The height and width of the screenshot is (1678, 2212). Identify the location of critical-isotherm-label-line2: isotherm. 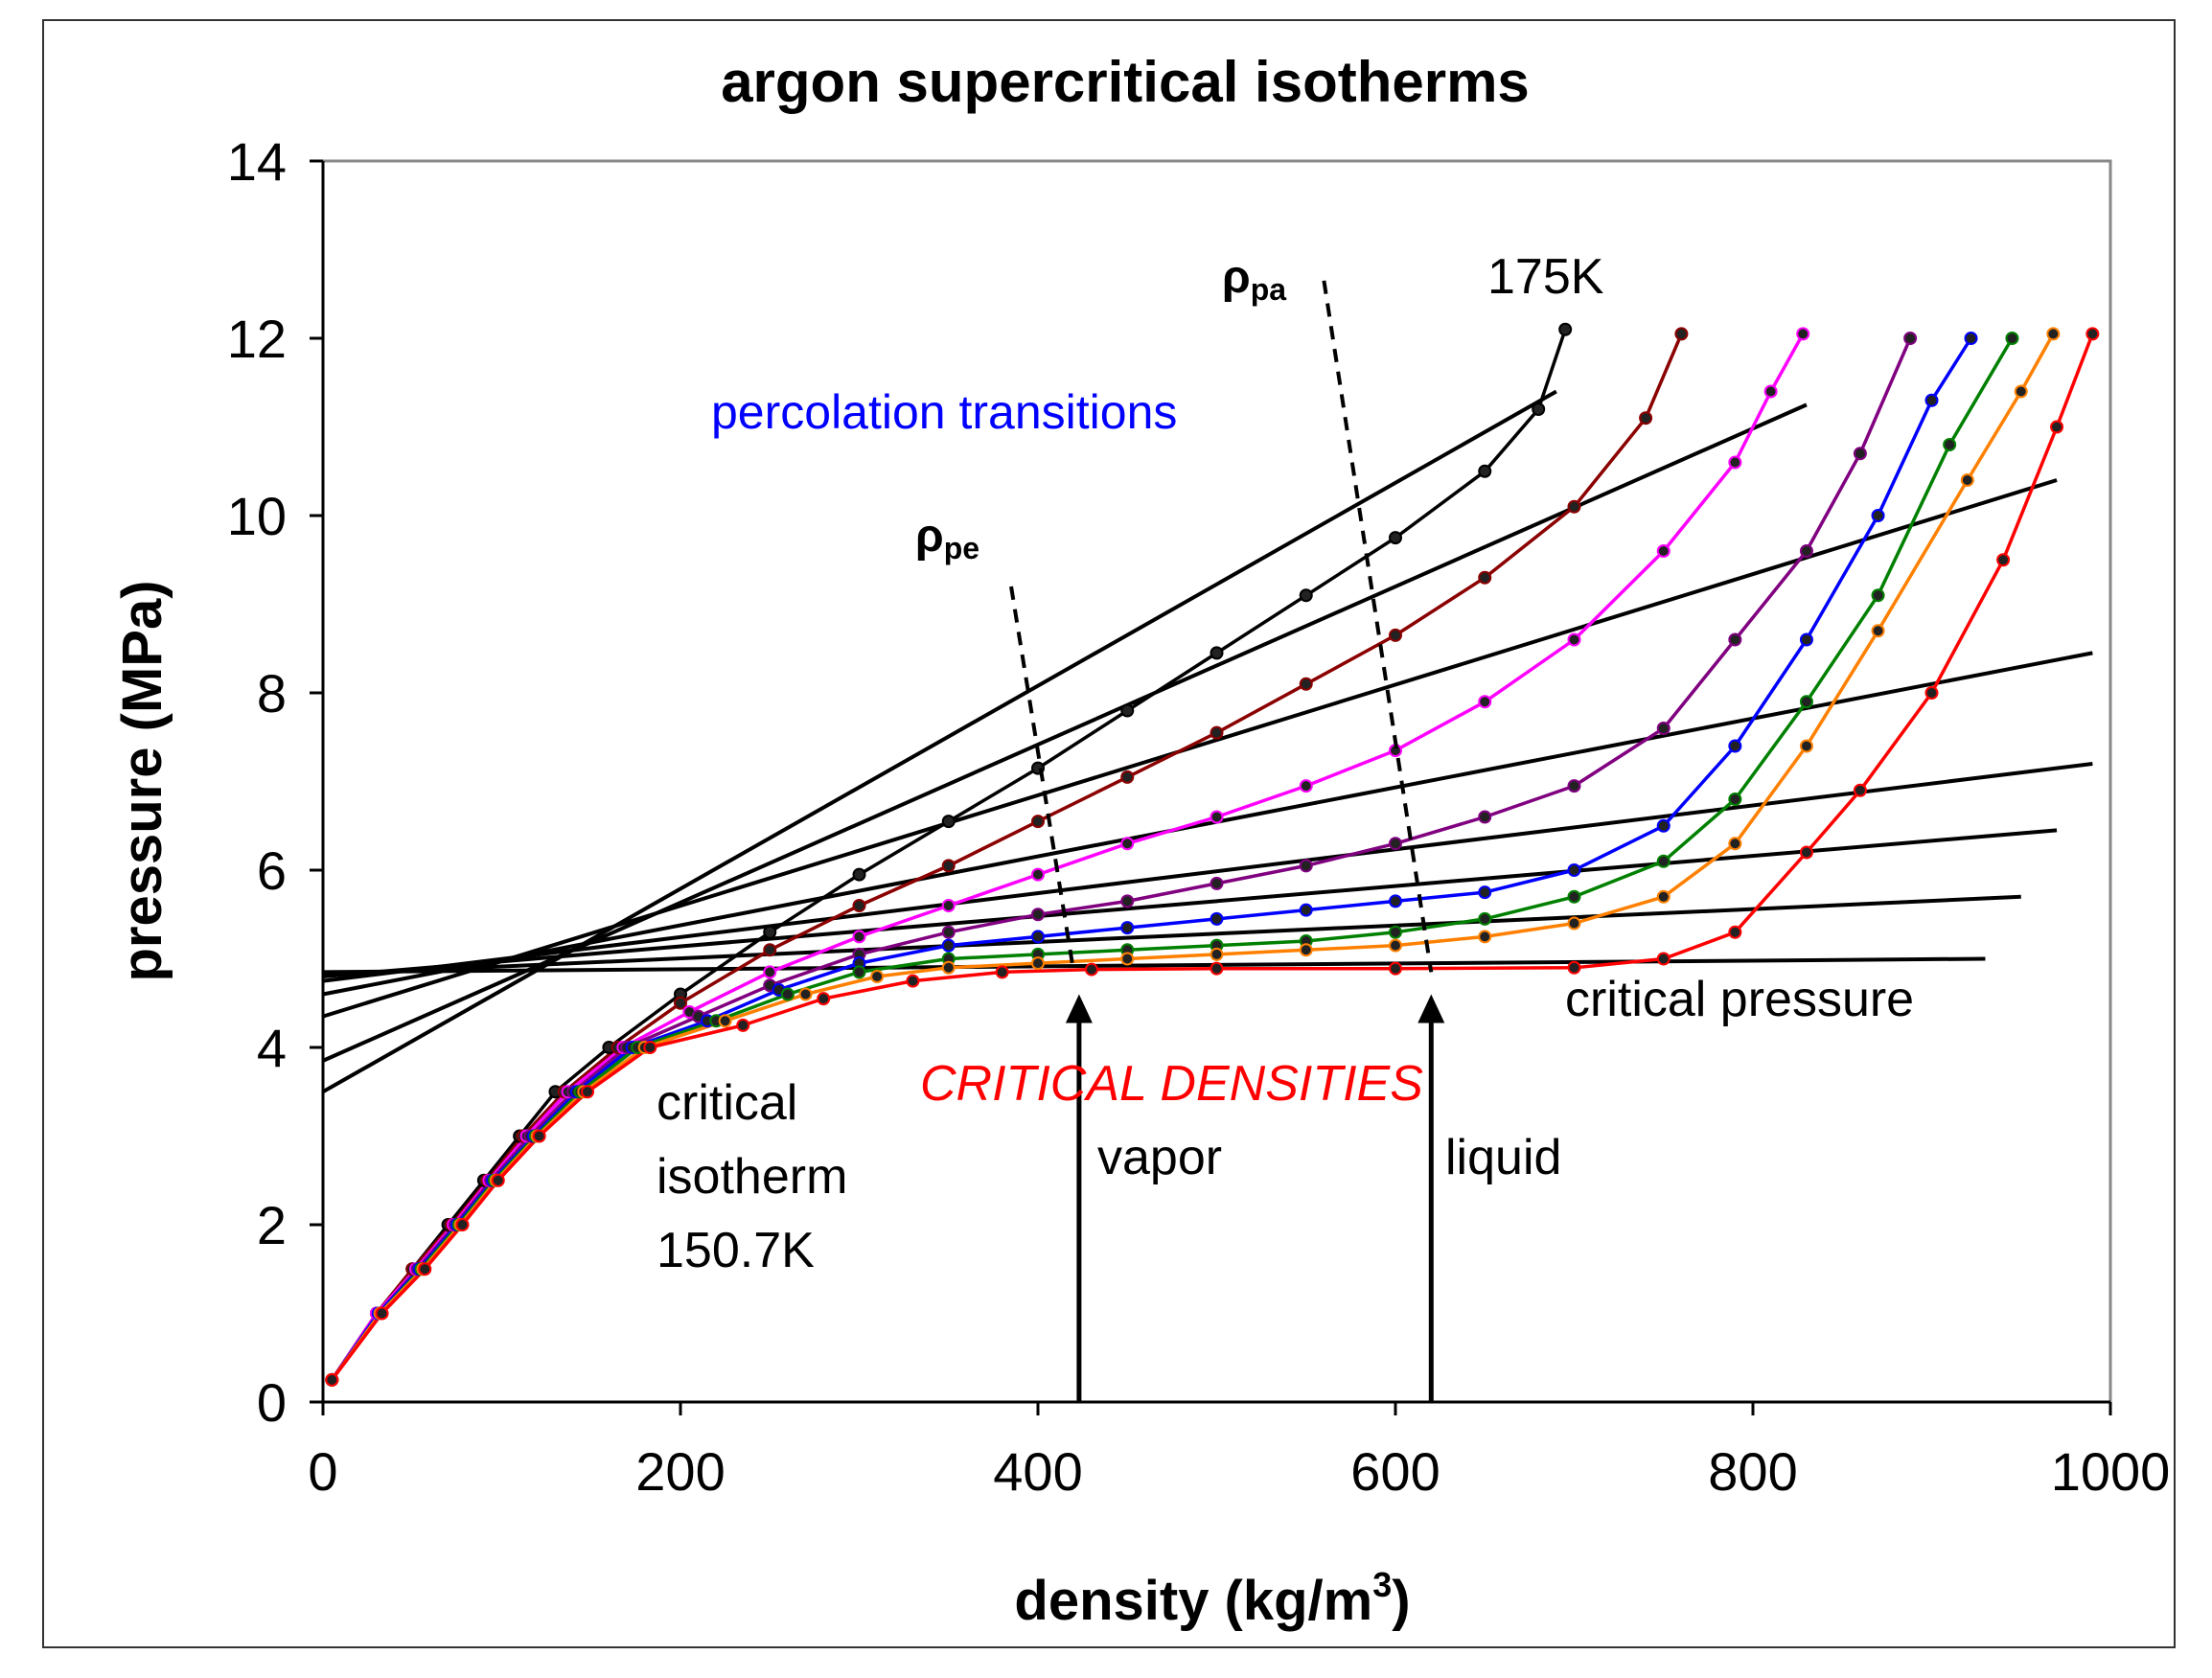
(752, 1177).